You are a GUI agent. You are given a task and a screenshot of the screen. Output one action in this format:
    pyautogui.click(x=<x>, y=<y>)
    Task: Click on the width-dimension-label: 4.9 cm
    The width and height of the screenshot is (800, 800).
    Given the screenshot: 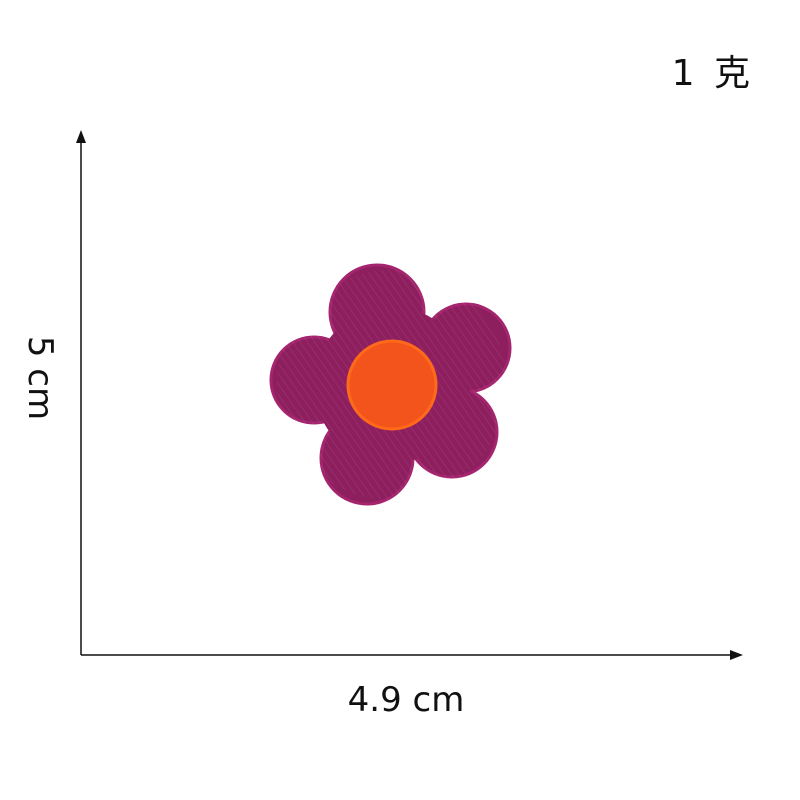 What is the action you would take?
    pyautogui.click(x=406, y=700)
    